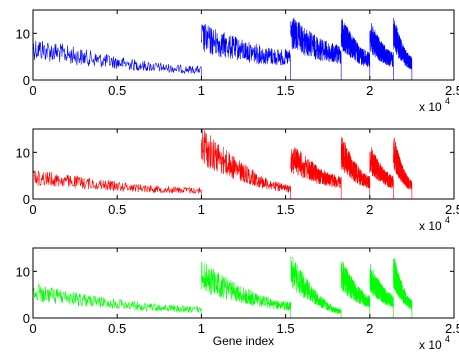 This screenshot has height=362, width=459. I want to click on x-axis-label: Gene index, so click(243, 341).